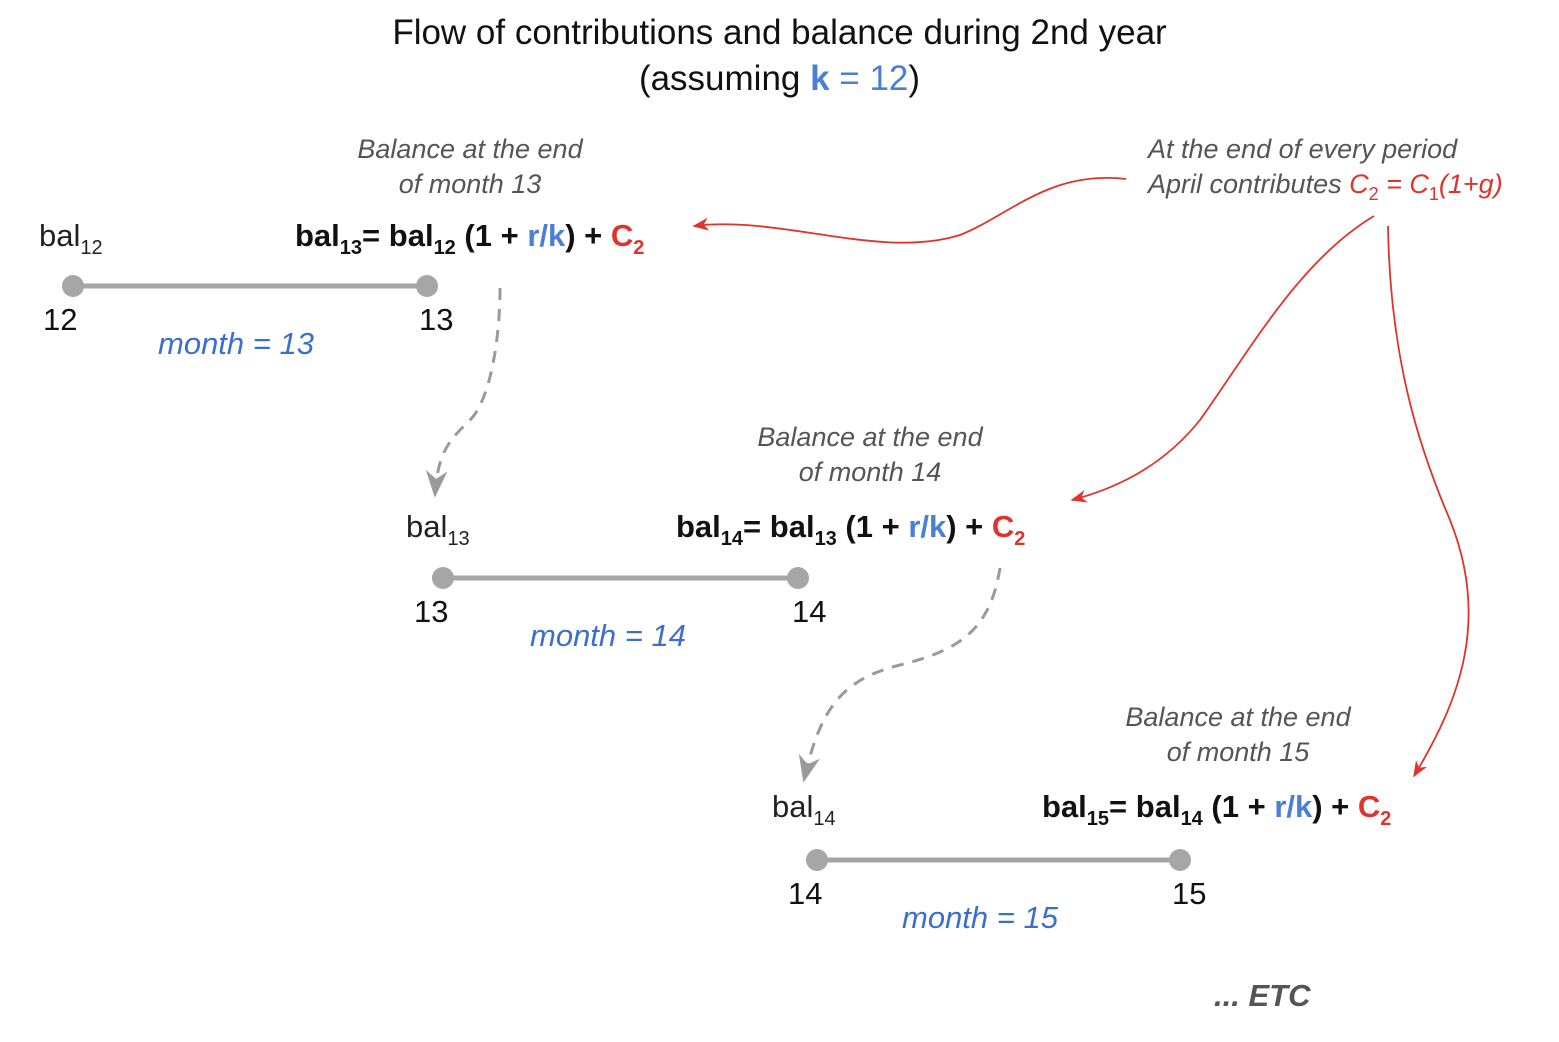 The image size is (1559, 1042). I want to click on step-15-note-line-2: of month 15, so click(1238, 752).